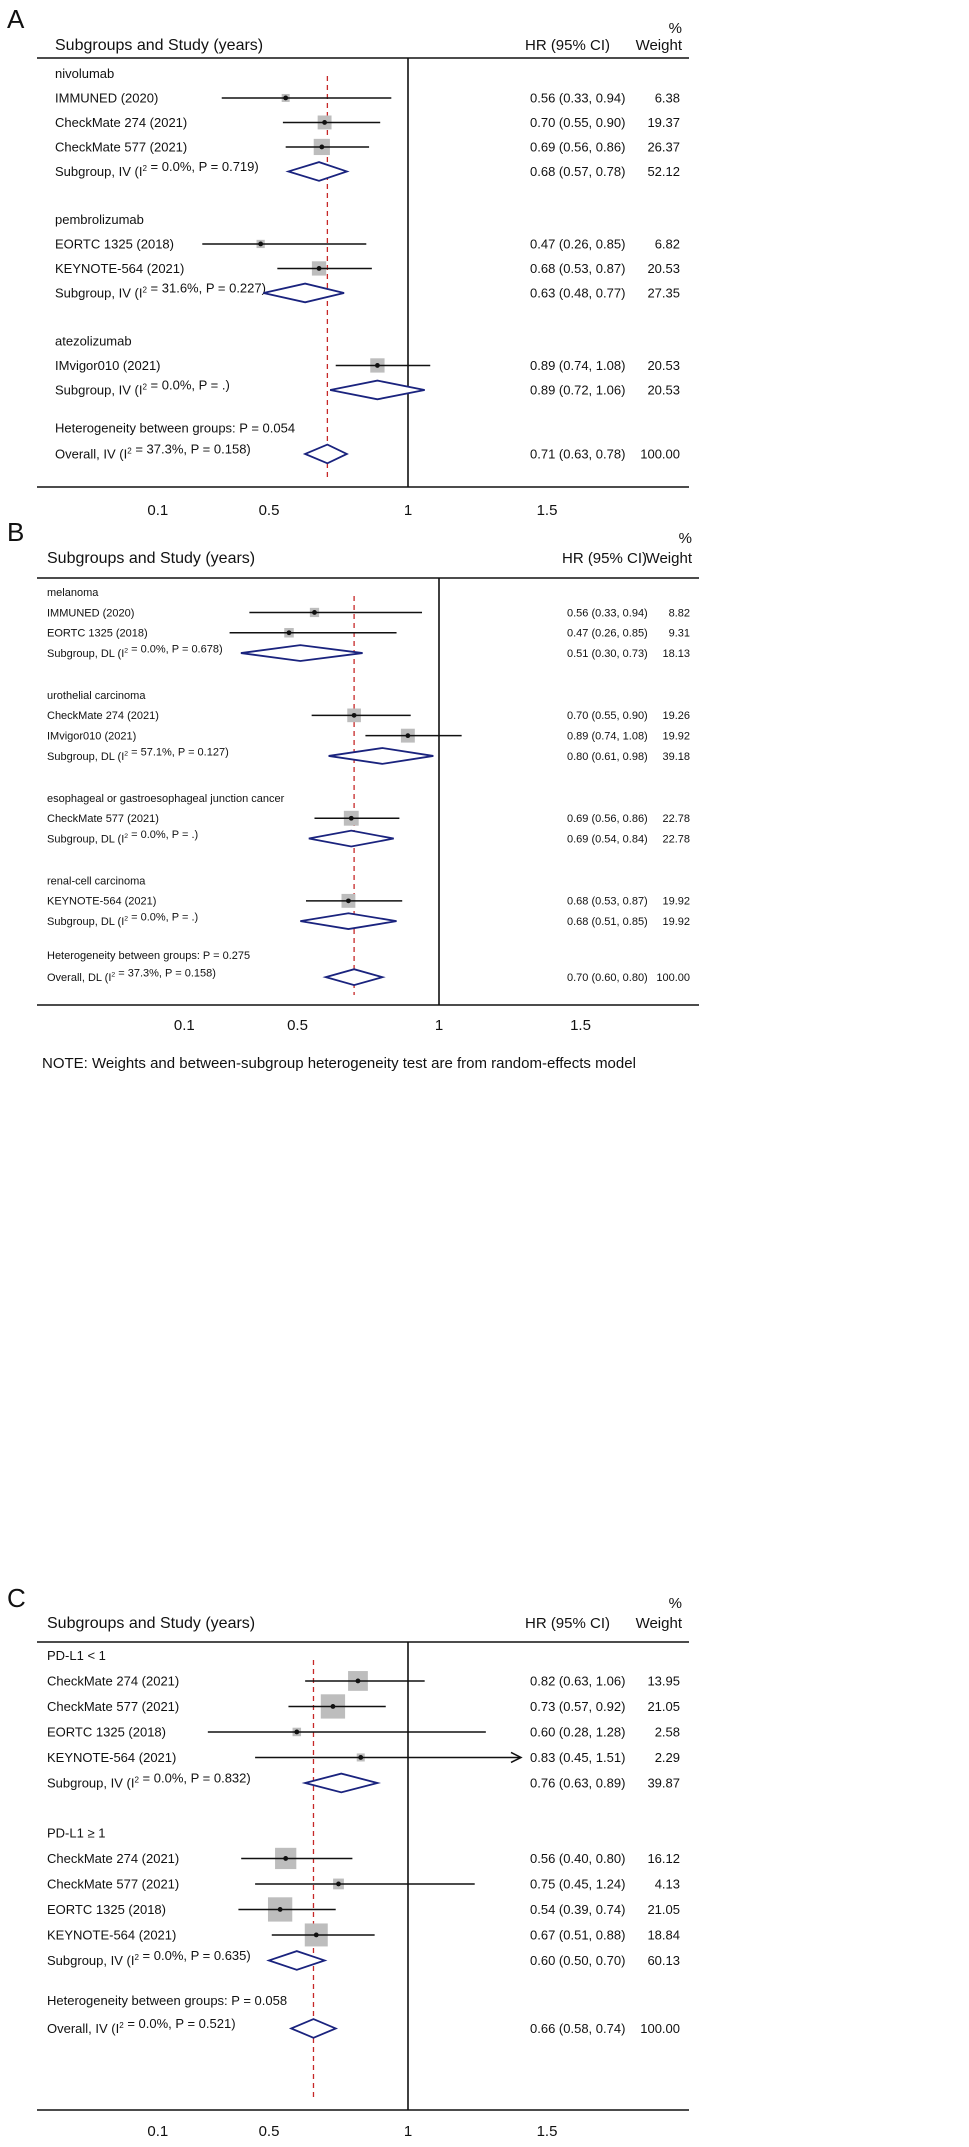  I want to click on hr-ci-value: 0.83 (0.45, 1.51), so click(577, 1757).